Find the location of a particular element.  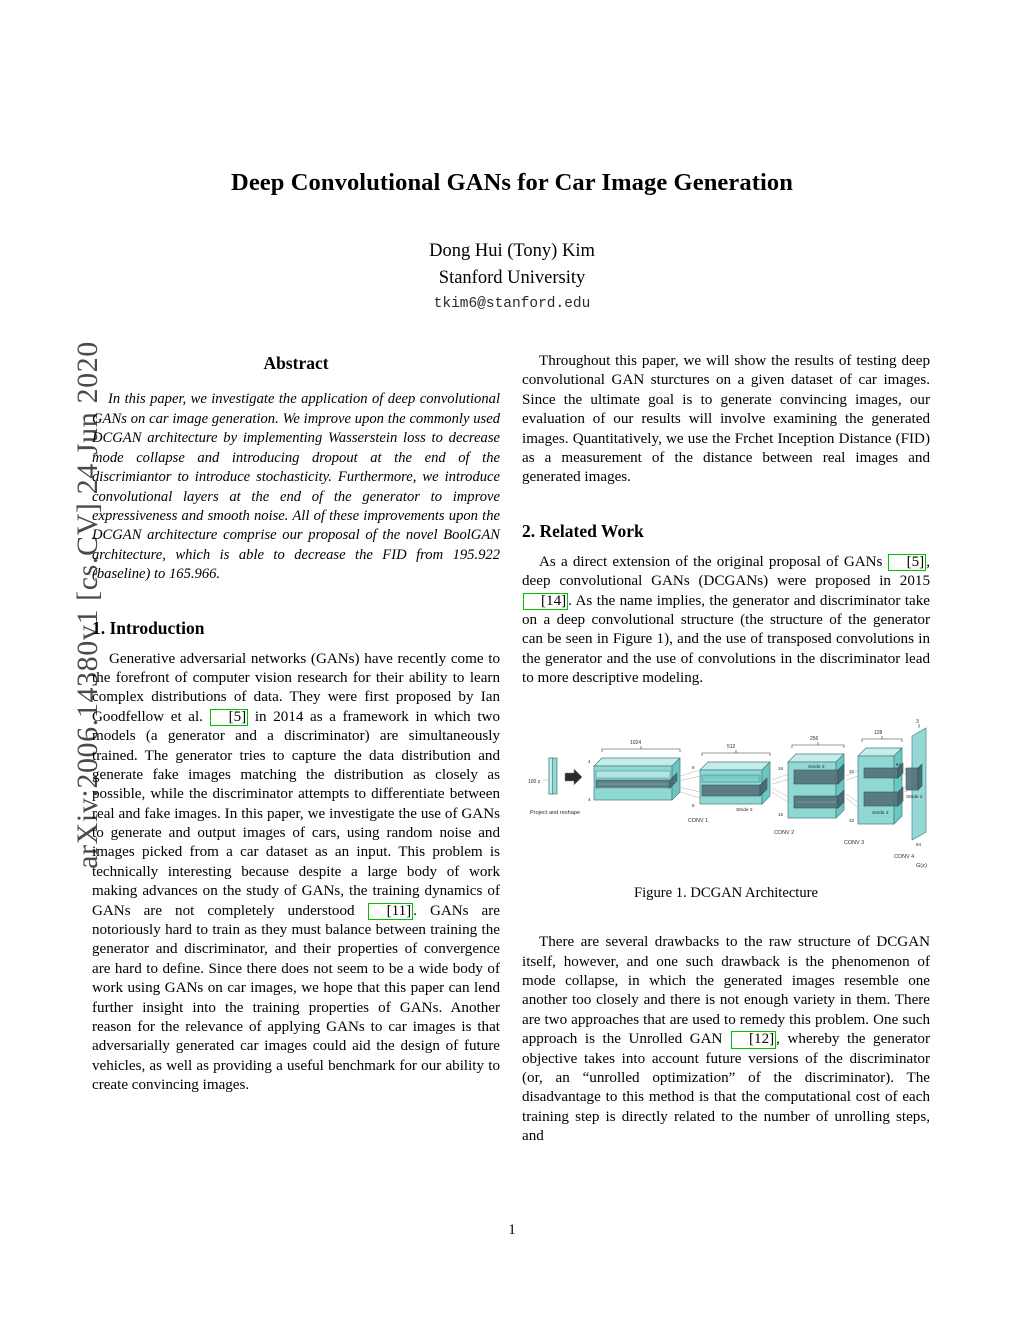

label-stride-2-a: Stride 2 is located at coordinates (744, 810).